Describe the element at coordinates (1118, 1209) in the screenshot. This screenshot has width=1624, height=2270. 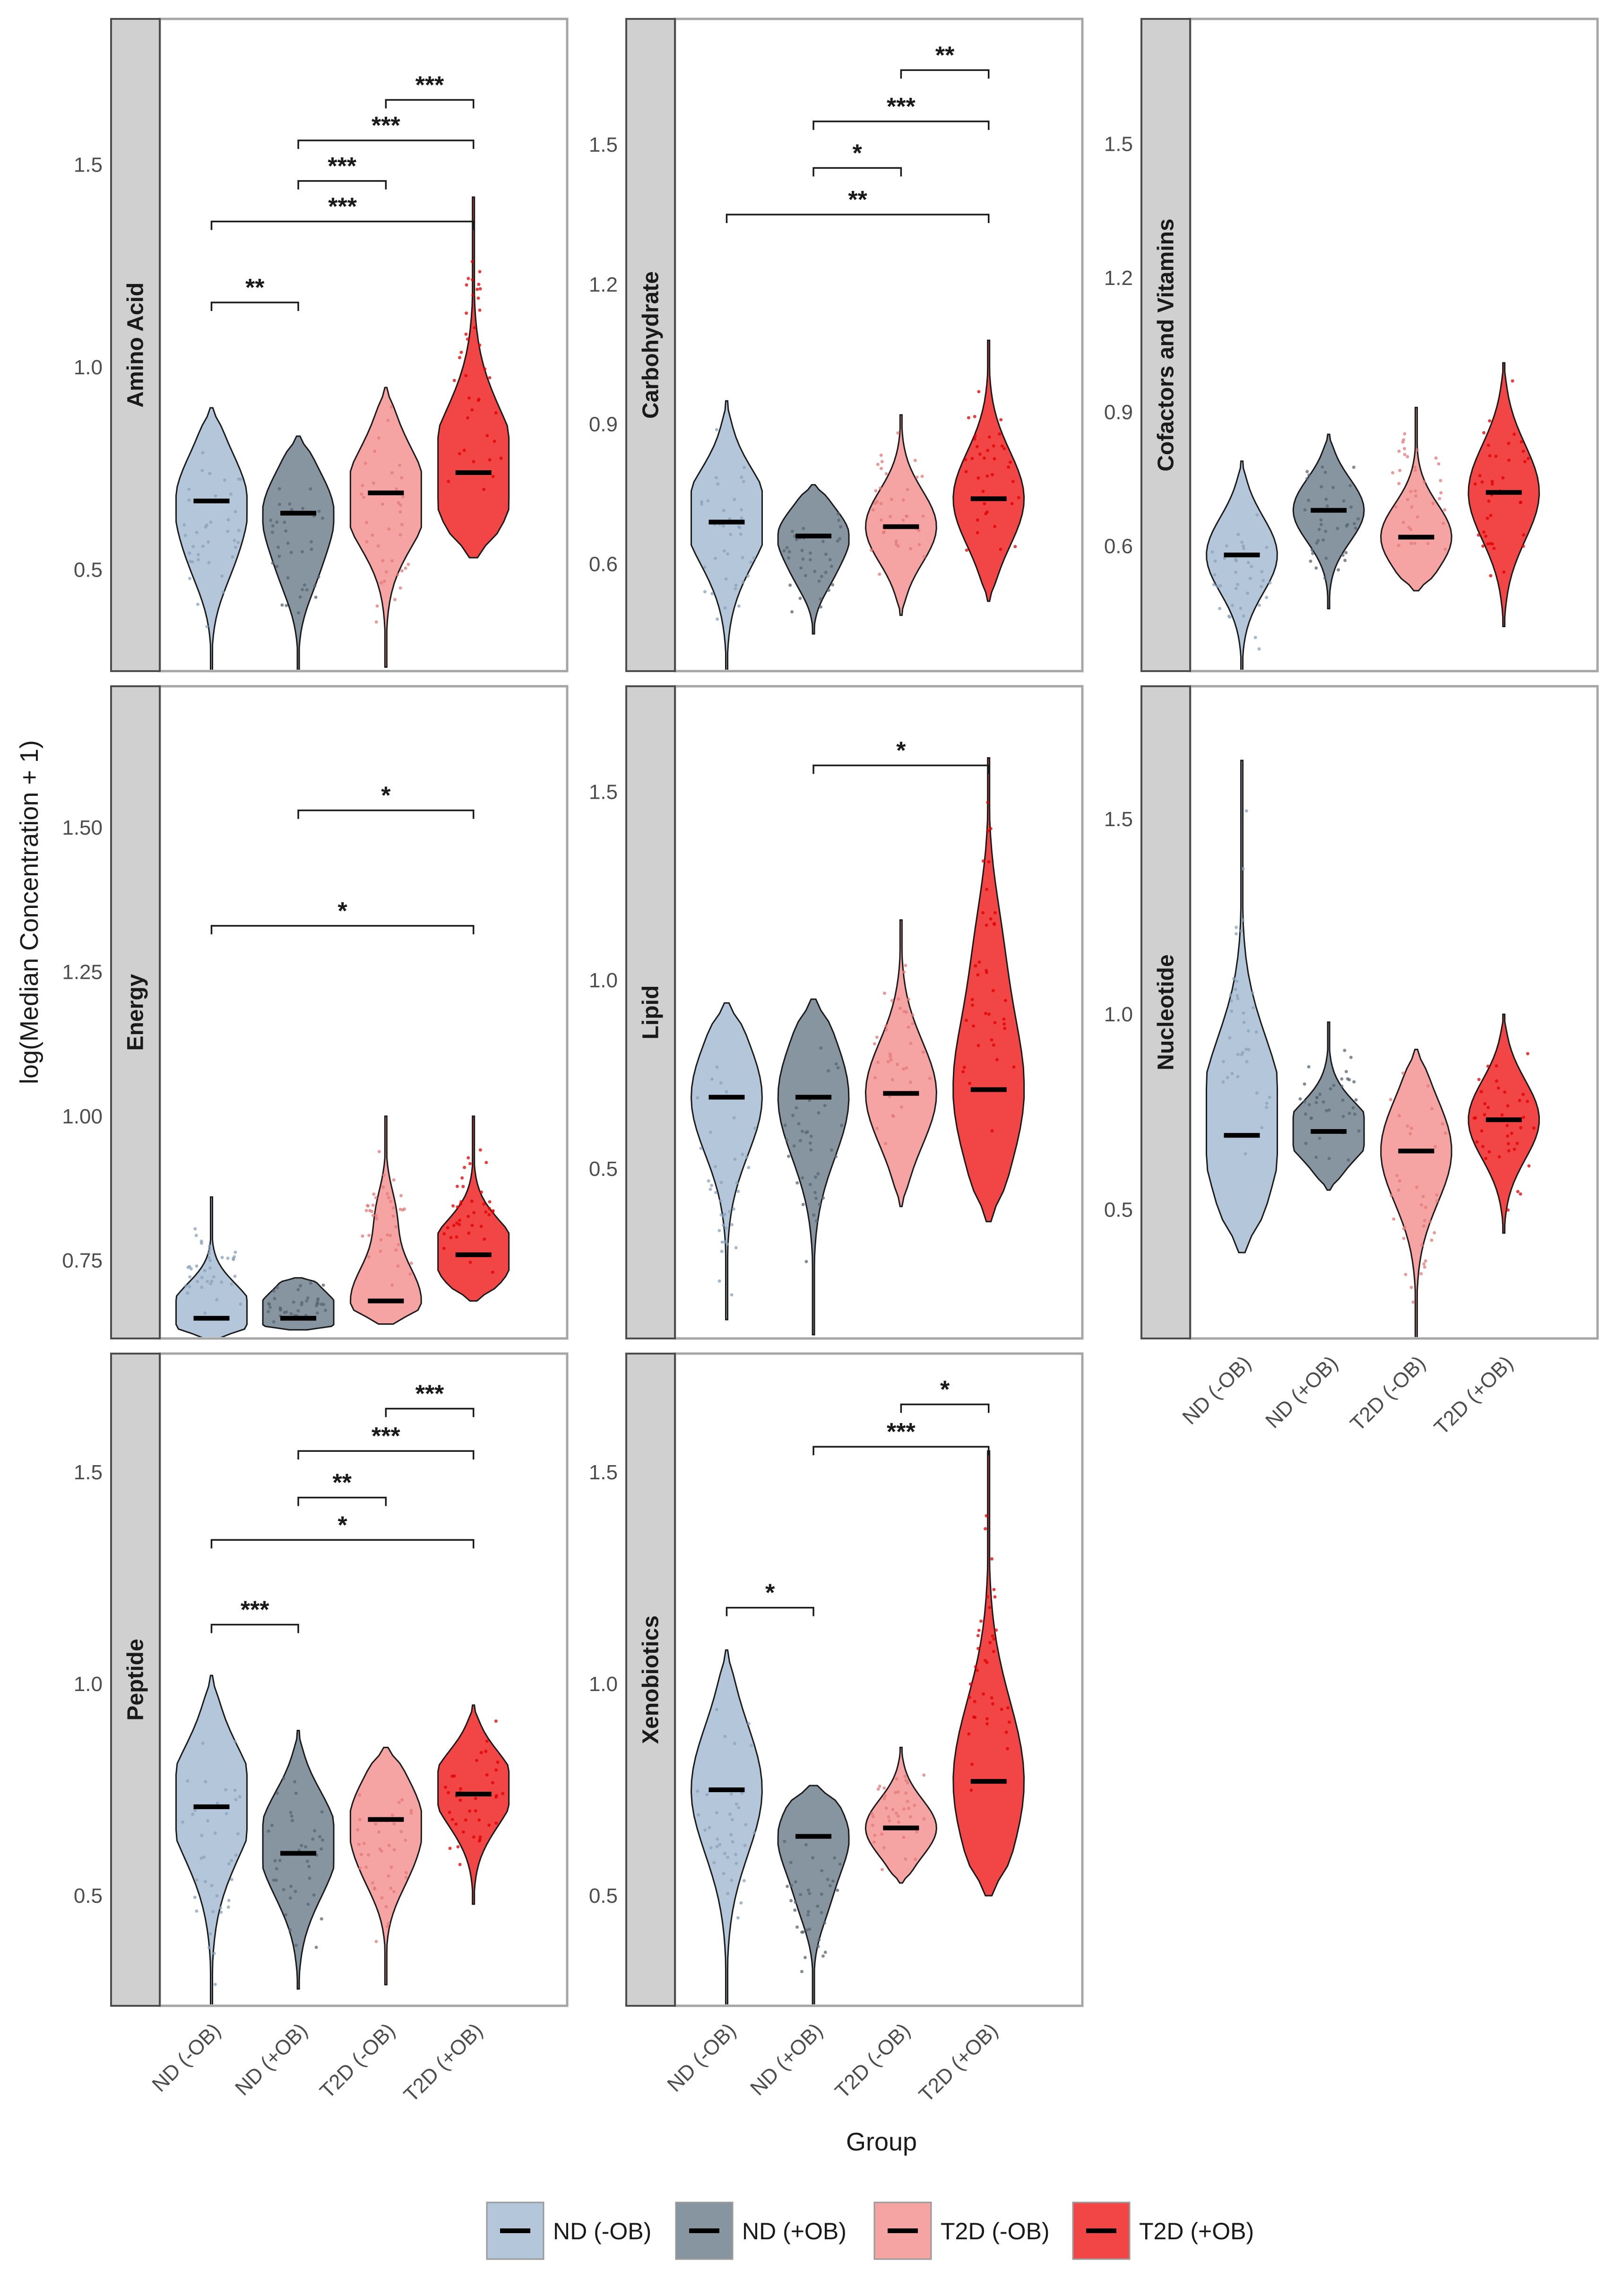
I see `y-tick-label: 0.5` at that location.